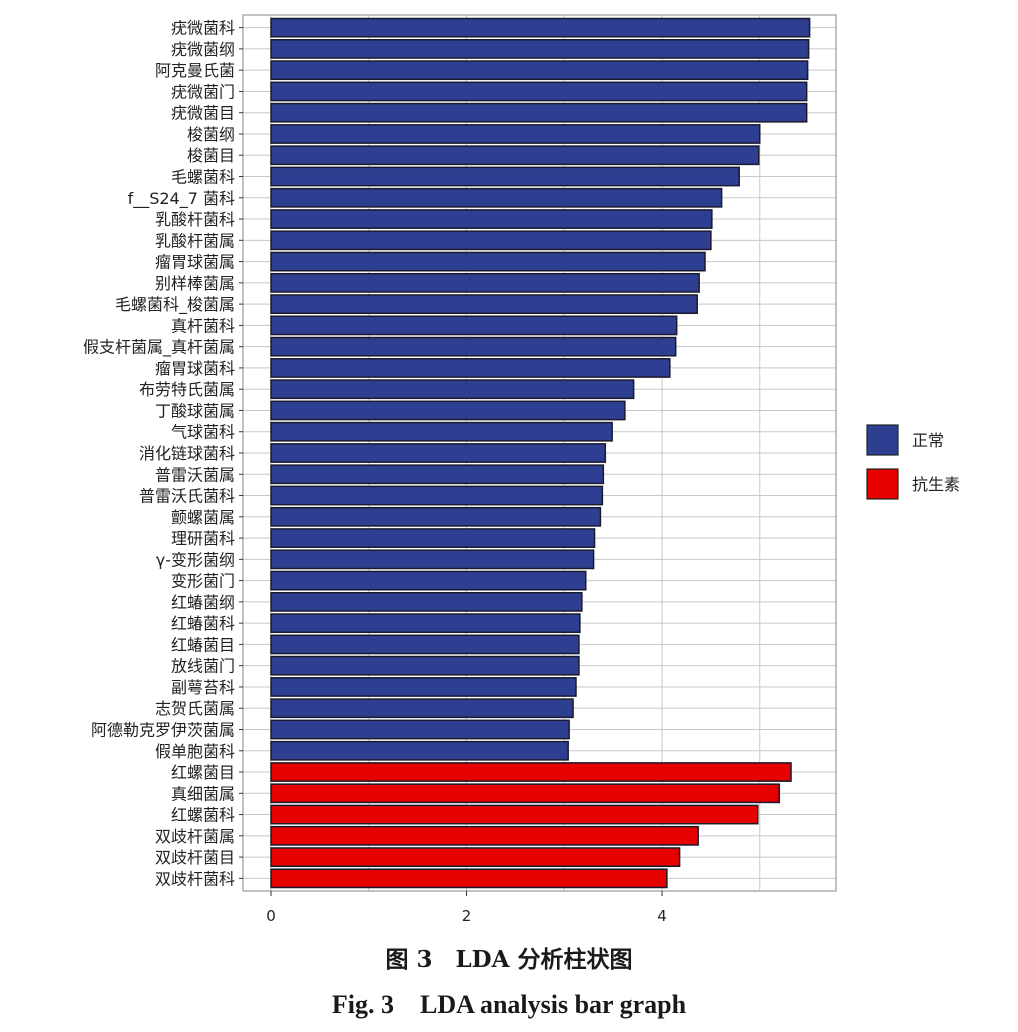 The image size is (1018, 1032). Describe the element at coordinates (203, 538) in the screenshot. I see `y-axis-label: 理研菌科` at that location.